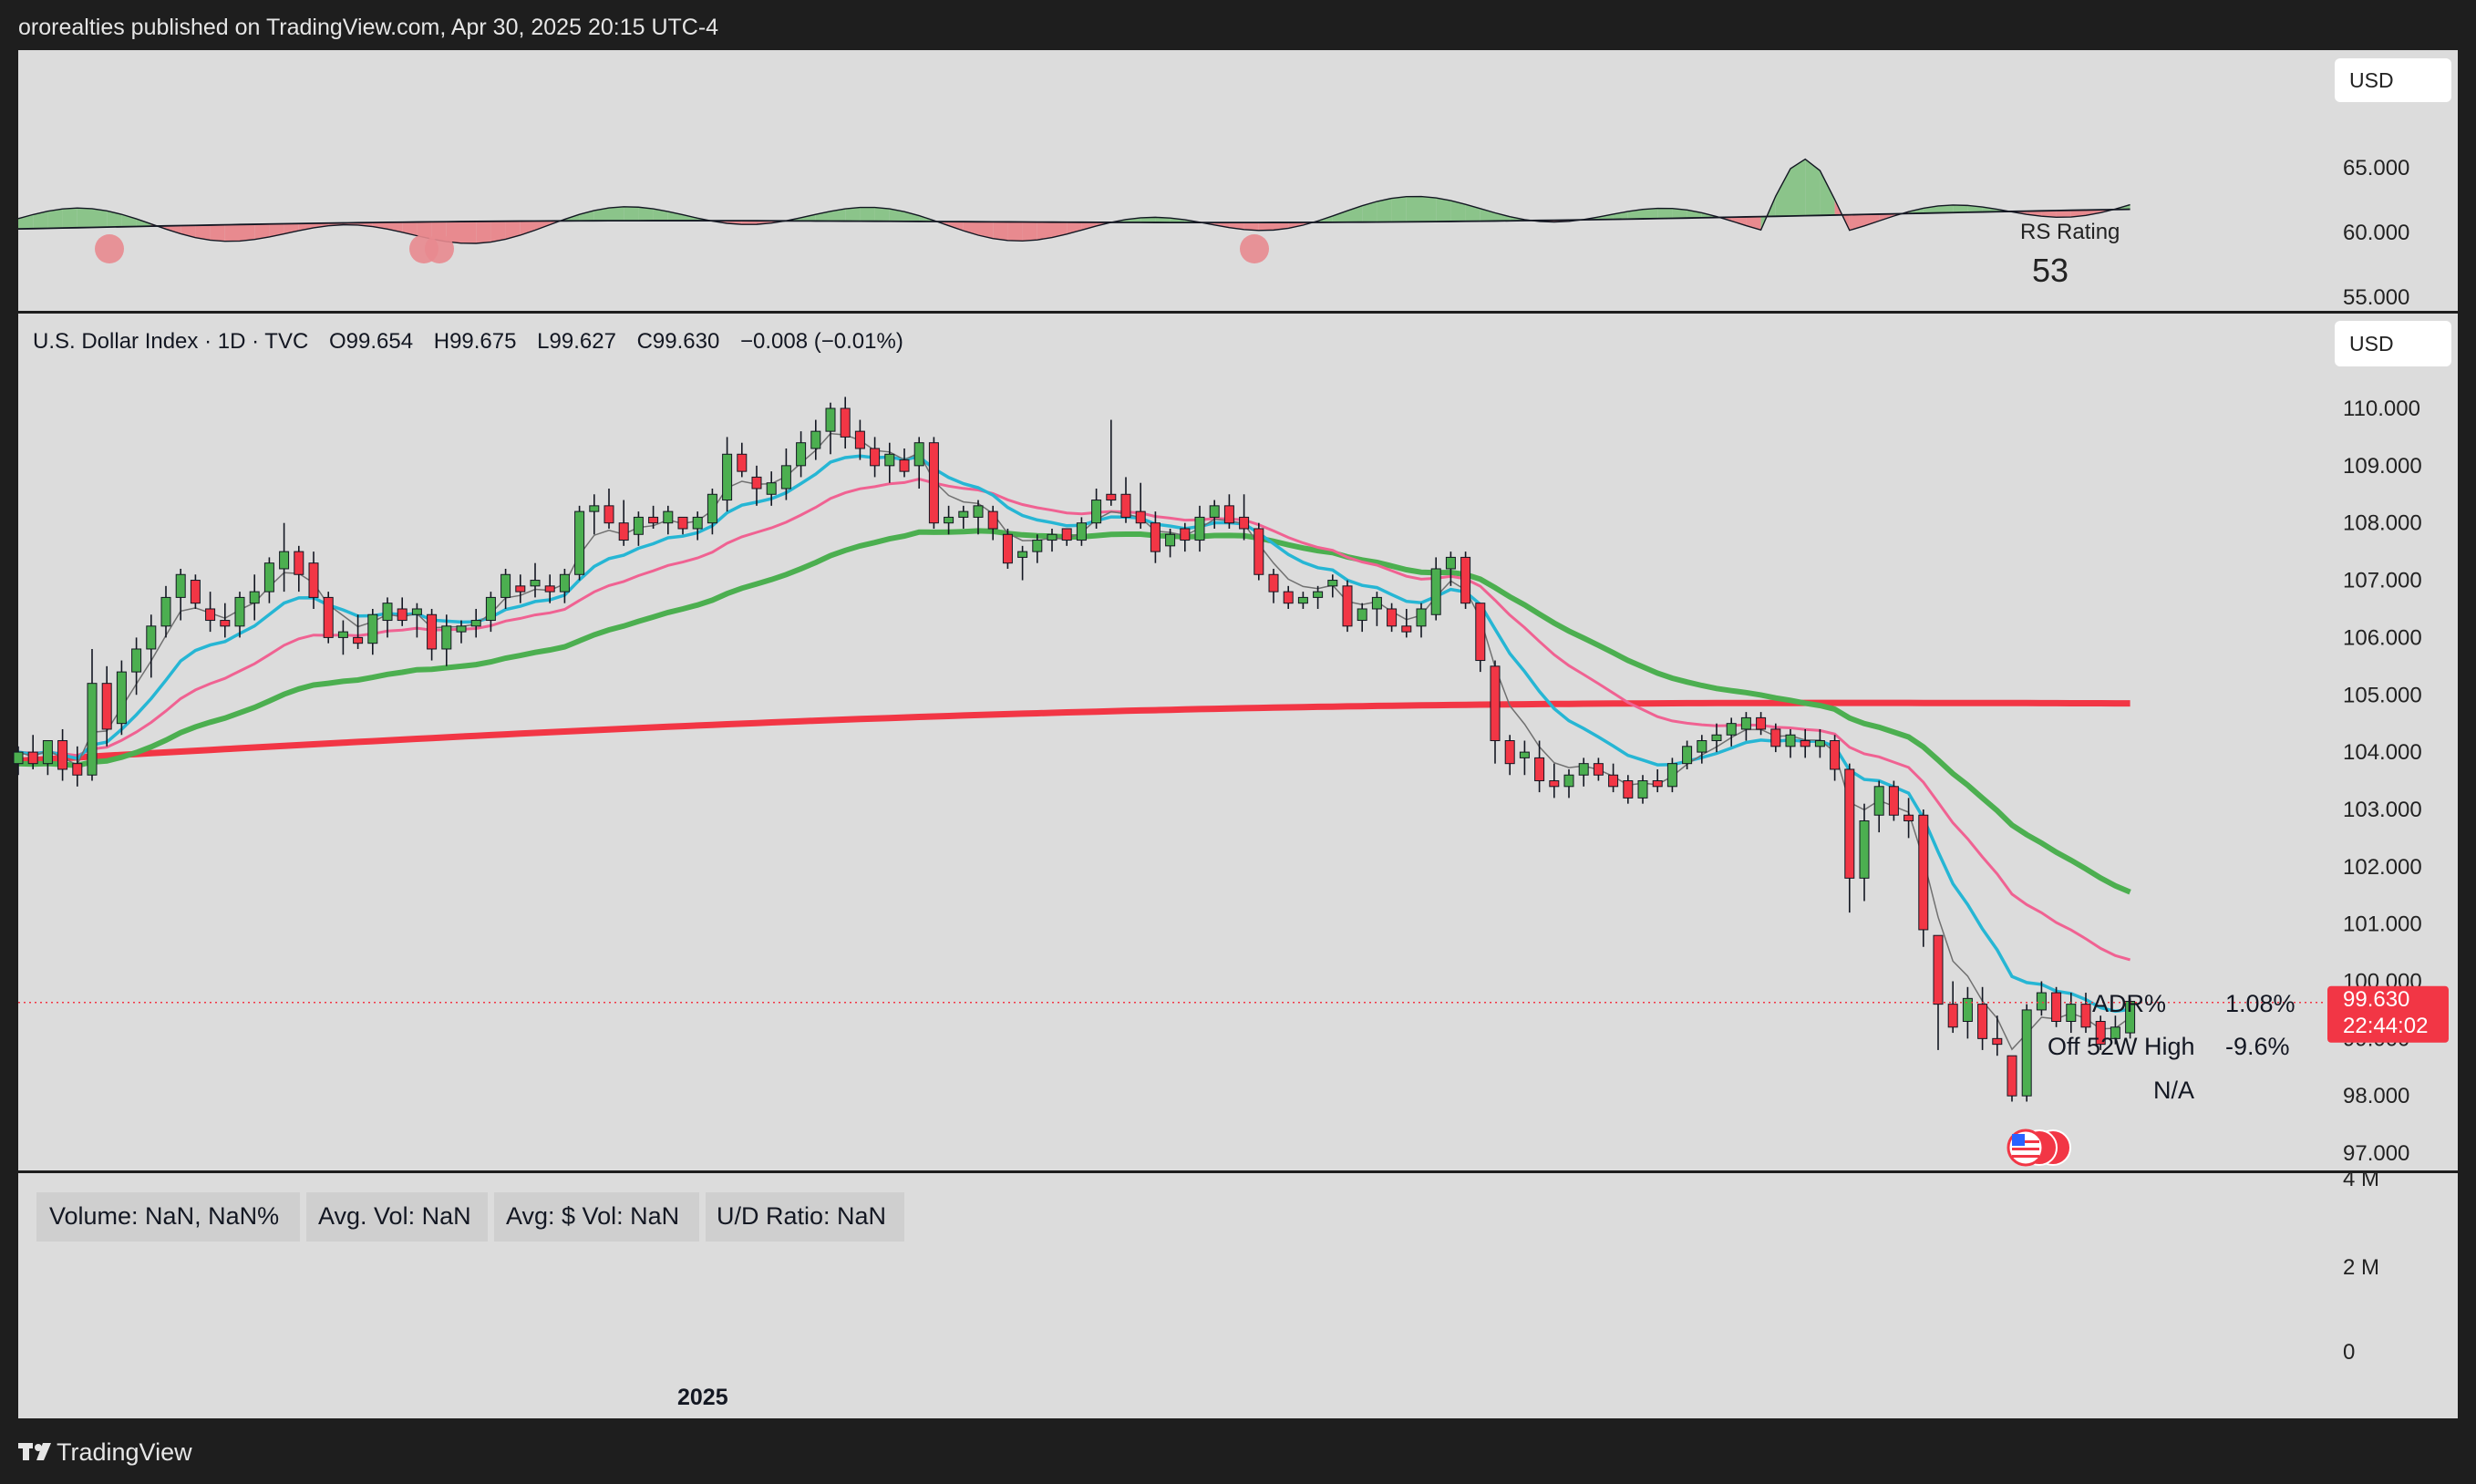  I want to click on tradingview-logo-icon, so click(34, 1451).